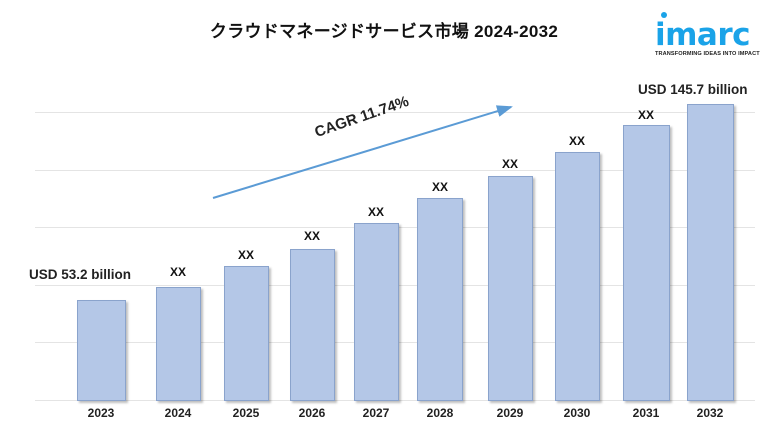 This screenshot has height=432, width=768. What do you see at coordinates (246, 413) in the screenshot?
I see `x-label-2025: 2025` at bounding box center [246, 413].